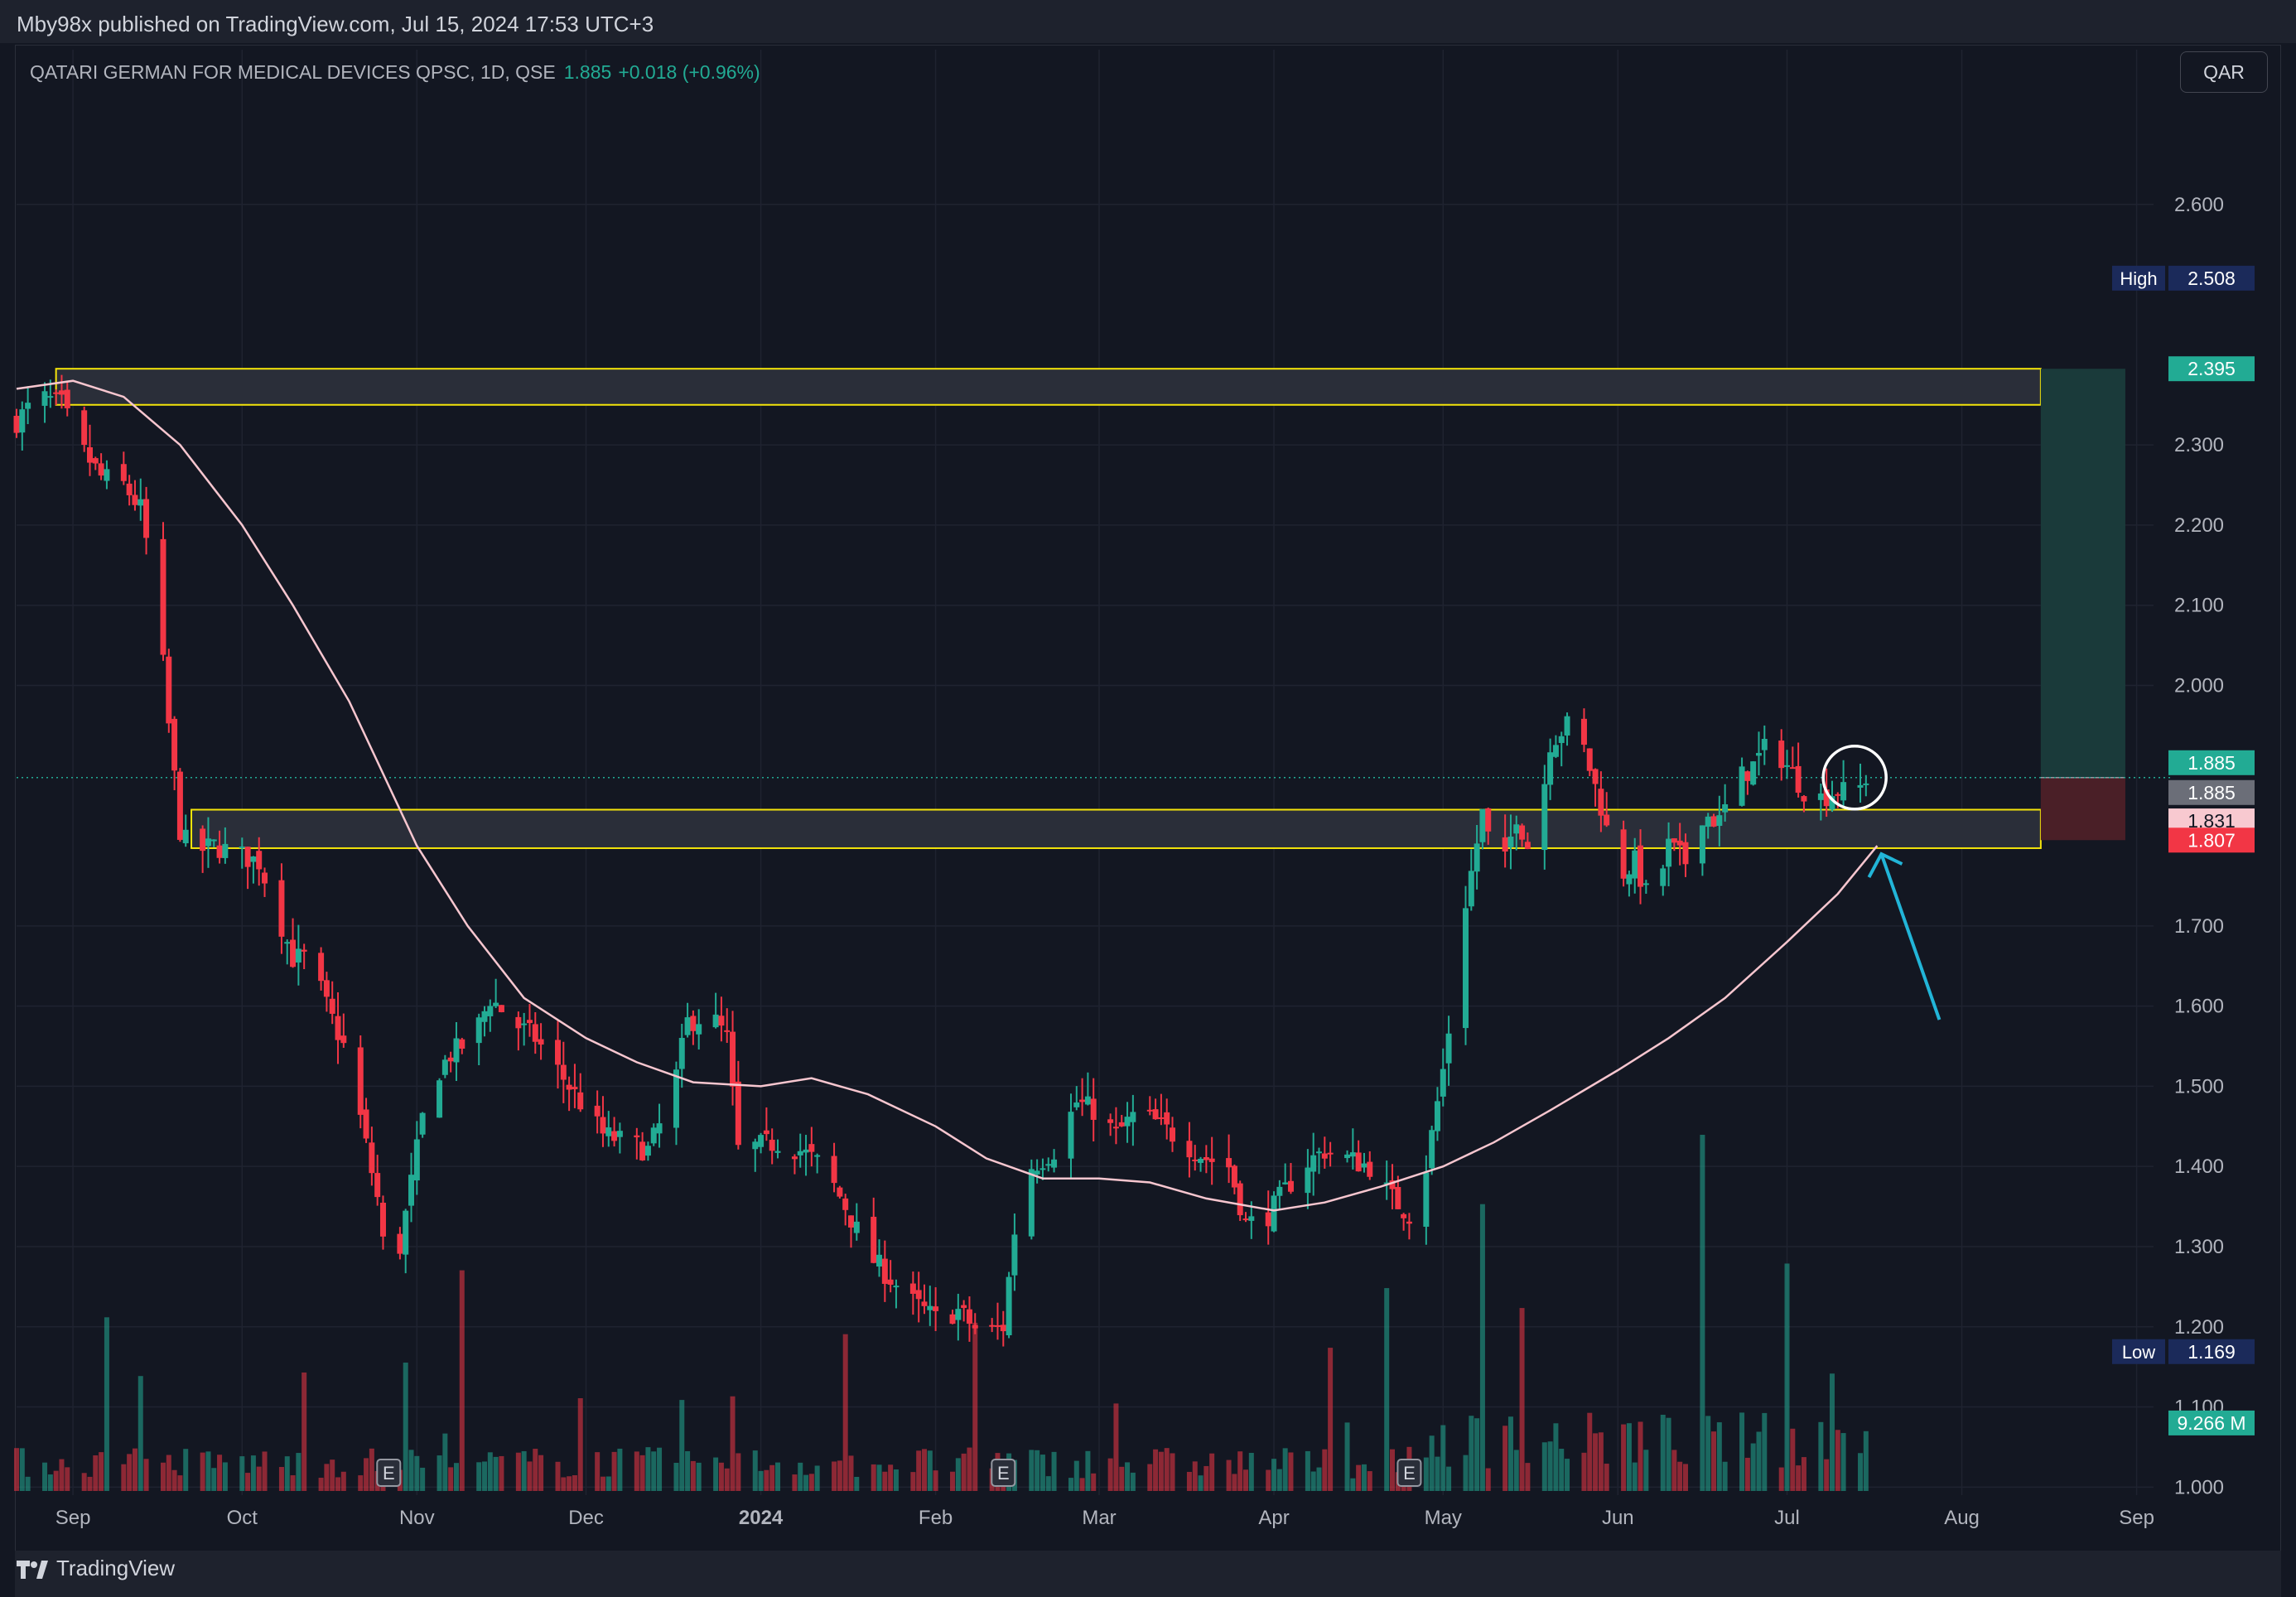  Describe the element at coordinates (2082, 574) in the screenshot. I see `position-target-area` at that location.